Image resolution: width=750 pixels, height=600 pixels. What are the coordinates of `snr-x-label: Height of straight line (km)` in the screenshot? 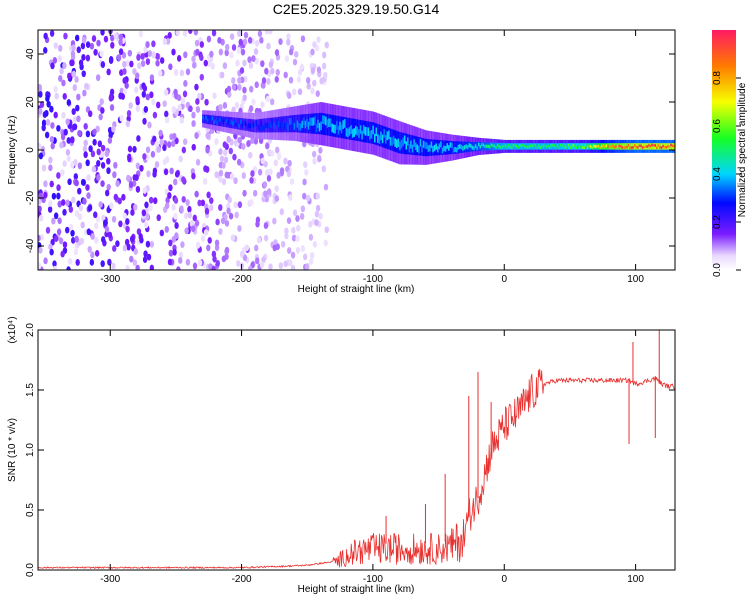 It's located at (356, 589).